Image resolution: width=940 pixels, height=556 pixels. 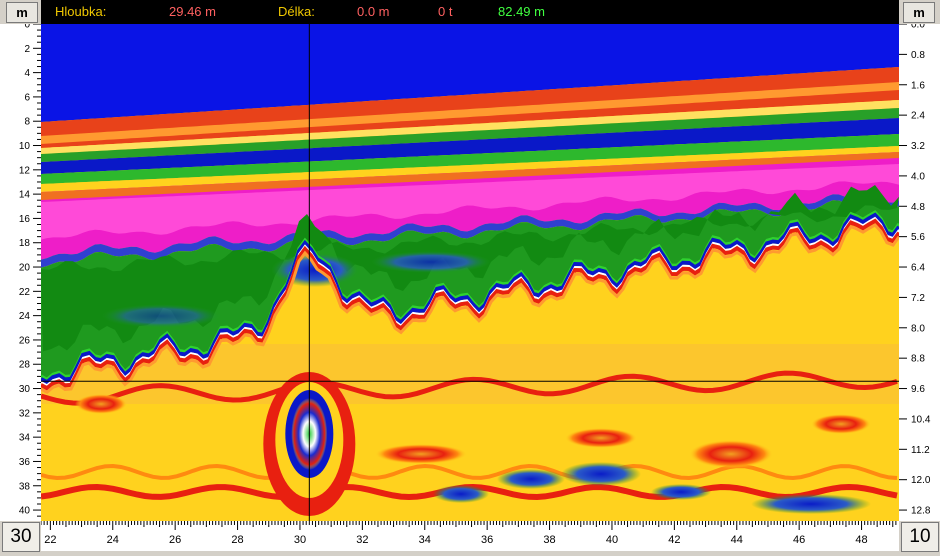 I want to click on distance-tick-label: 42, so click(x=674, y=540).